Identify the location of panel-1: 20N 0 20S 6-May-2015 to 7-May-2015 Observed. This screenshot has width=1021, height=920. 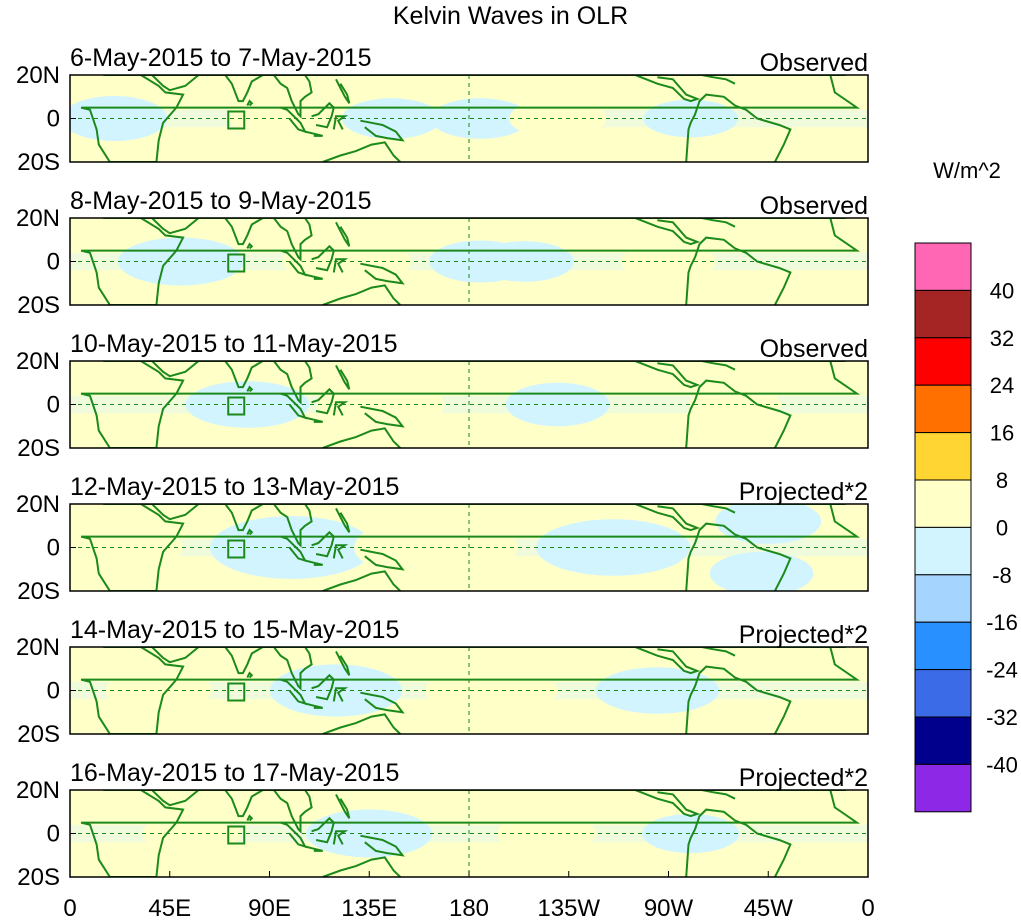
(442, 110).